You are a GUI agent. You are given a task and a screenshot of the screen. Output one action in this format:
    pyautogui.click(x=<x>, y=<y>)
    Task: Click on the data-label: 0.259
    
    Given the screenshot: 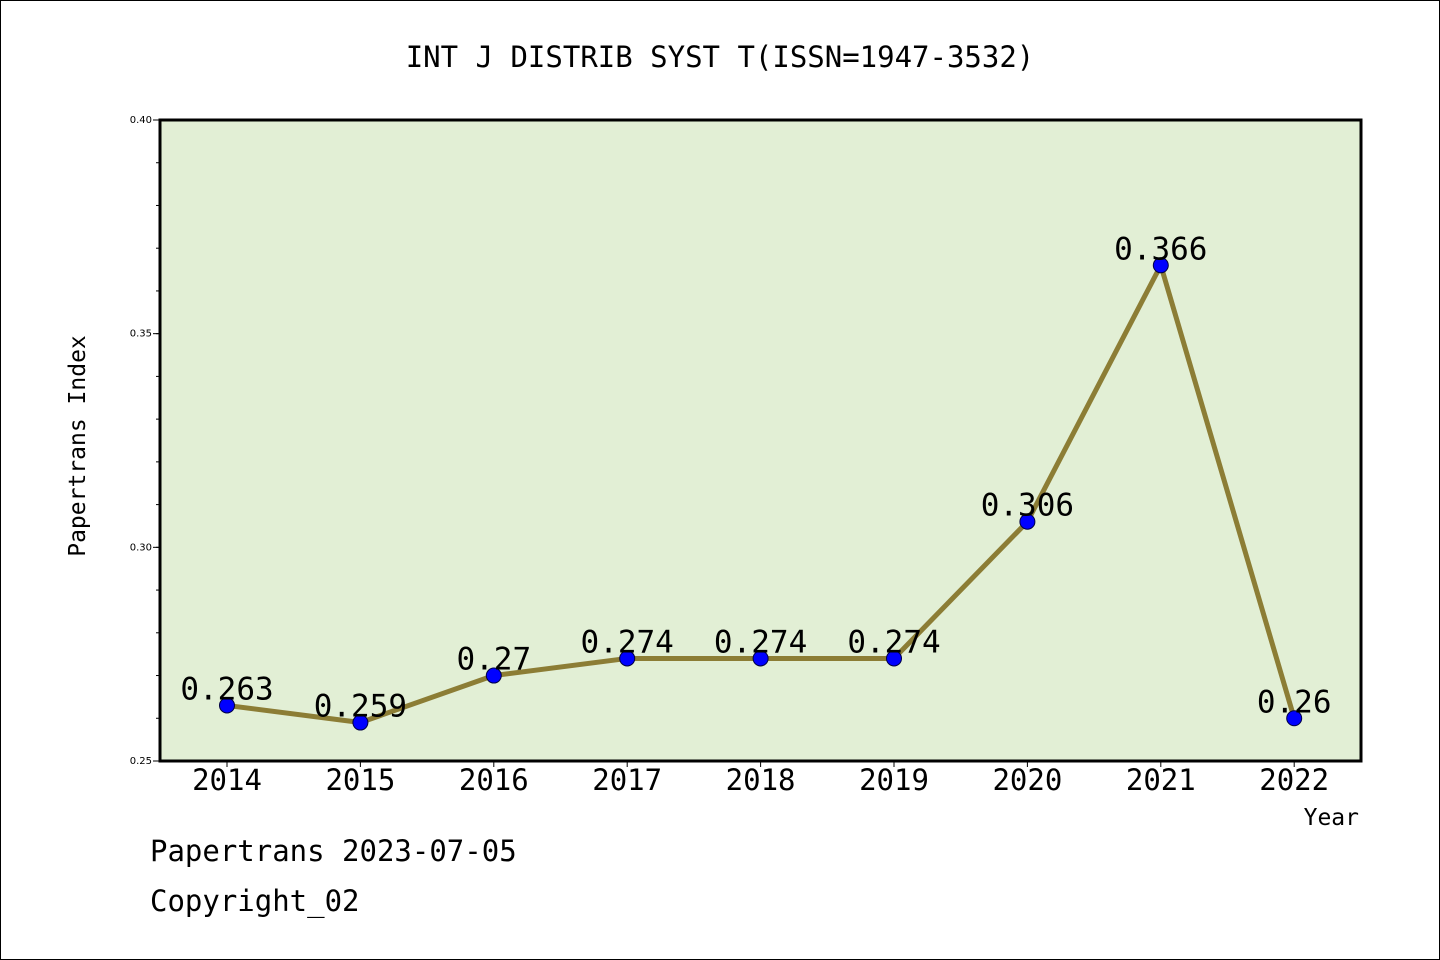 What is the action you would take?
    pyautogui.click(x=360, y=707)
    